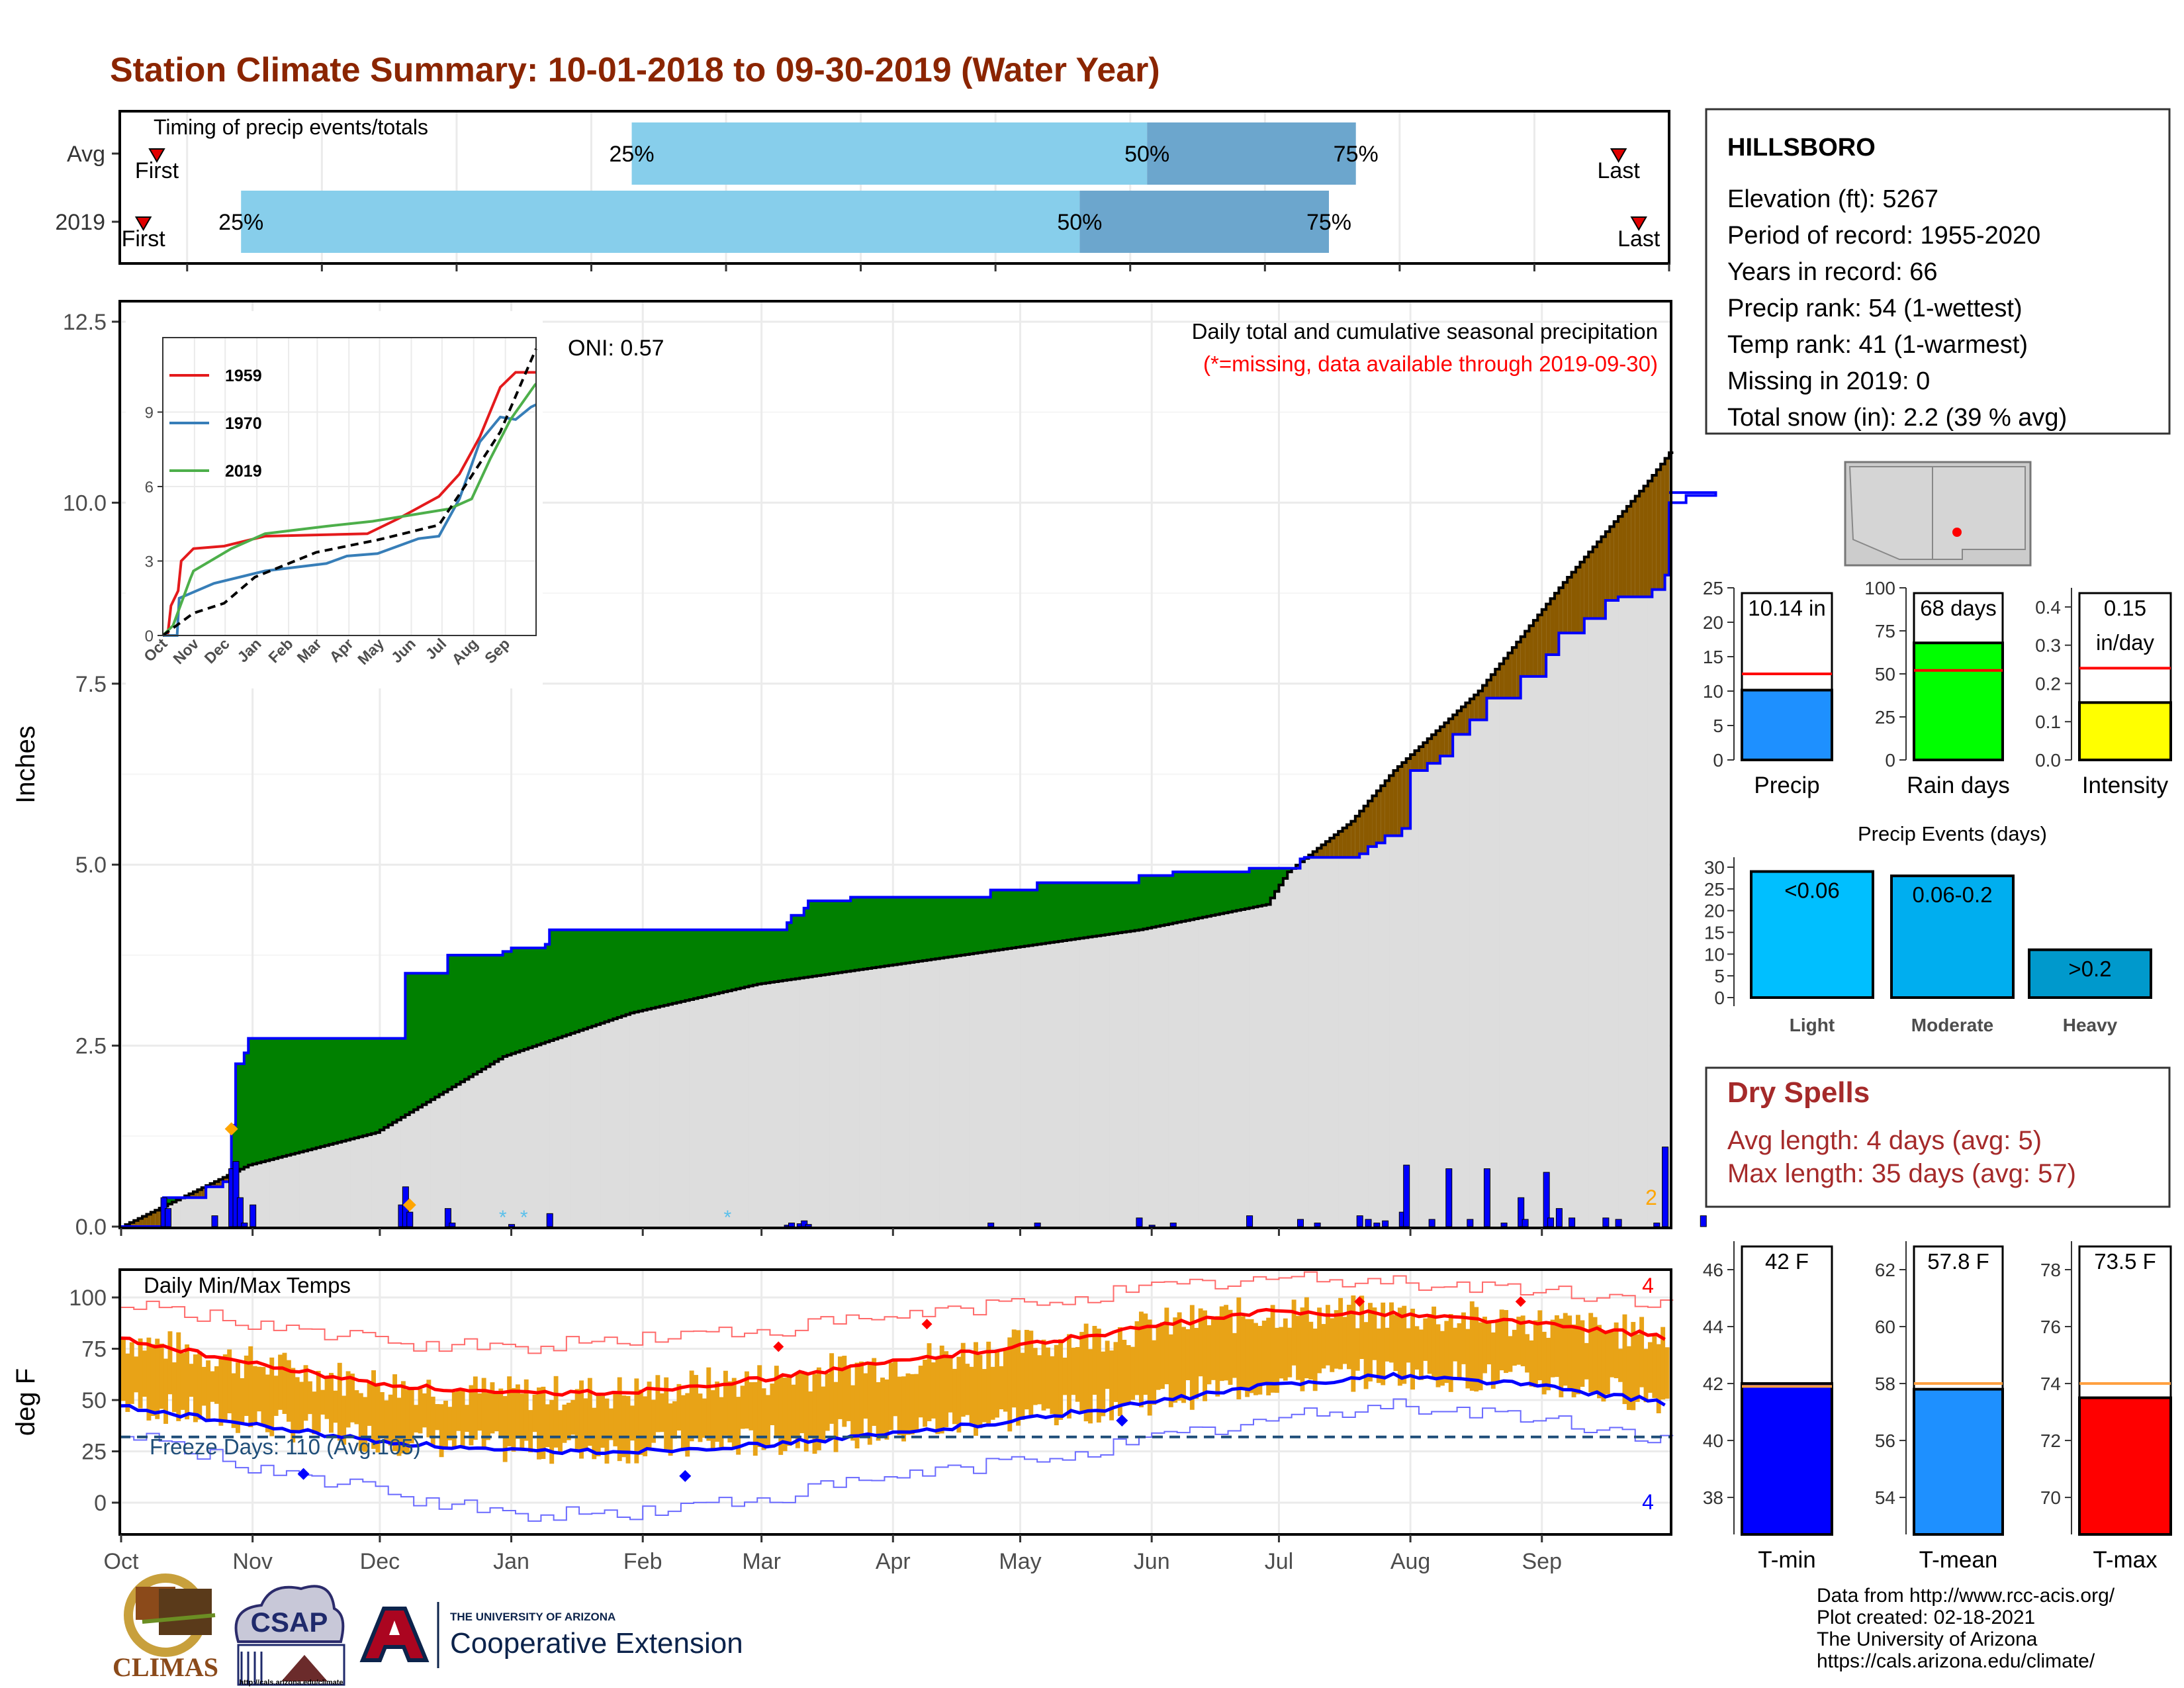  What do you see at coordinates (1897, 418) in the screenshot?
I see `station-info-line: Total snow (in): 2.2 (39 % avg)` at bounding box center [1897, 418].